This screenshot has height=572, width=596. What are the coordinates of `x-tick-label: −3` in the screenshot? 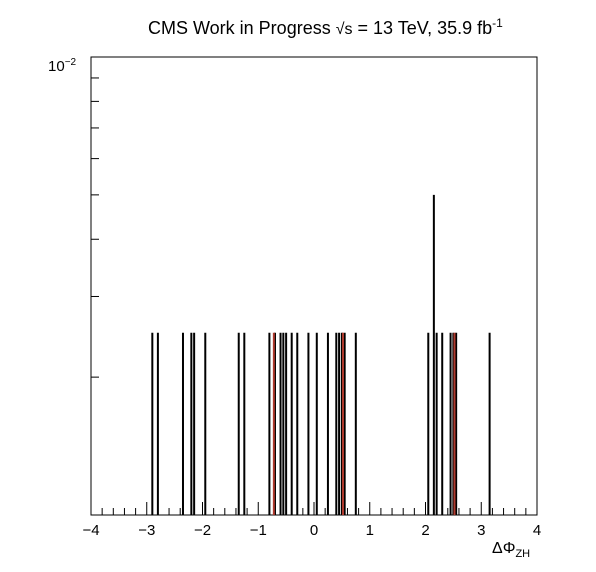 It's located at (146, 530).